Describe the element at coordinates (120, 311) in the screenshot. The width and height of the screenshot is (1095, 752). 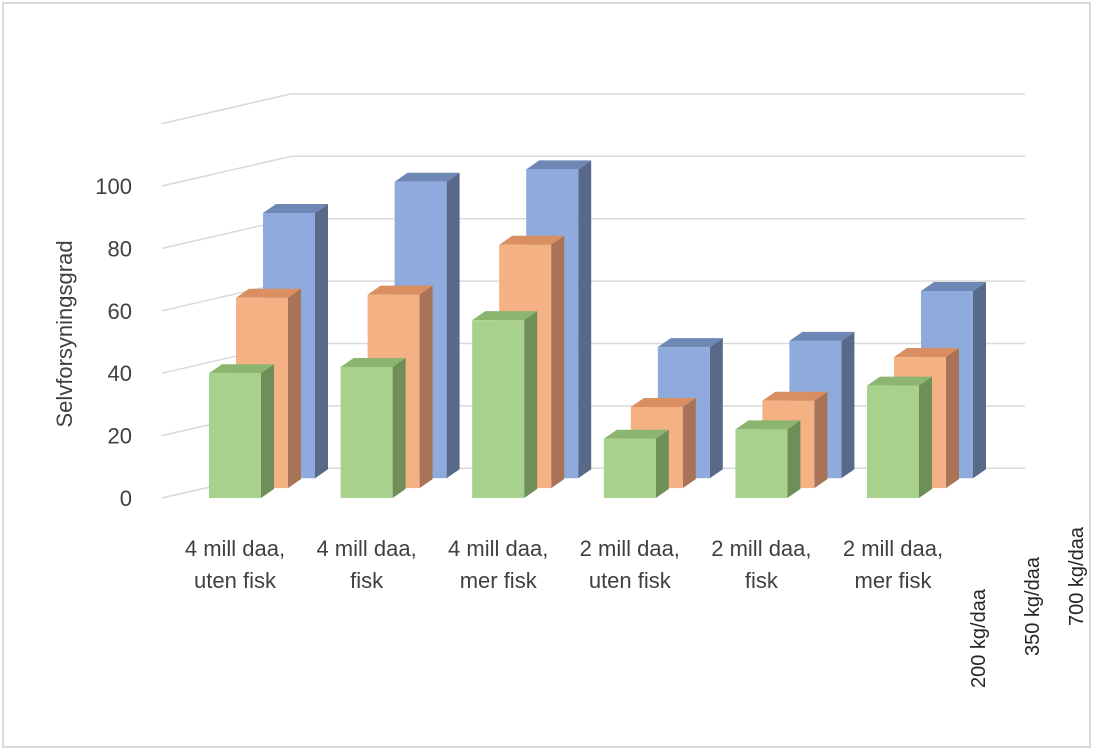
I see `y-tick-label: 60` at that location.